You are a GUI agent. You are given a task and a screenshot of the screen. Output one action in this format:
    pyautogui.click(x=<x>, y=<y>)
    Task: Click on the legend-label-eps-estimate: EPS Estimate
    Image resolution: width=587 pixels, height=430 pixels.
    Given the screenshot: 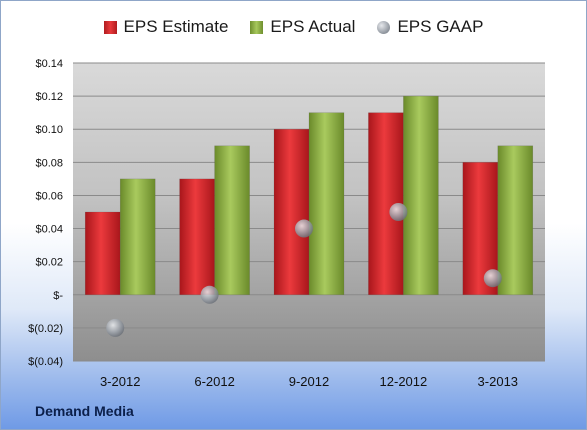 What is the action you would take?
    pyautogui.click(x=176, y=26)
    